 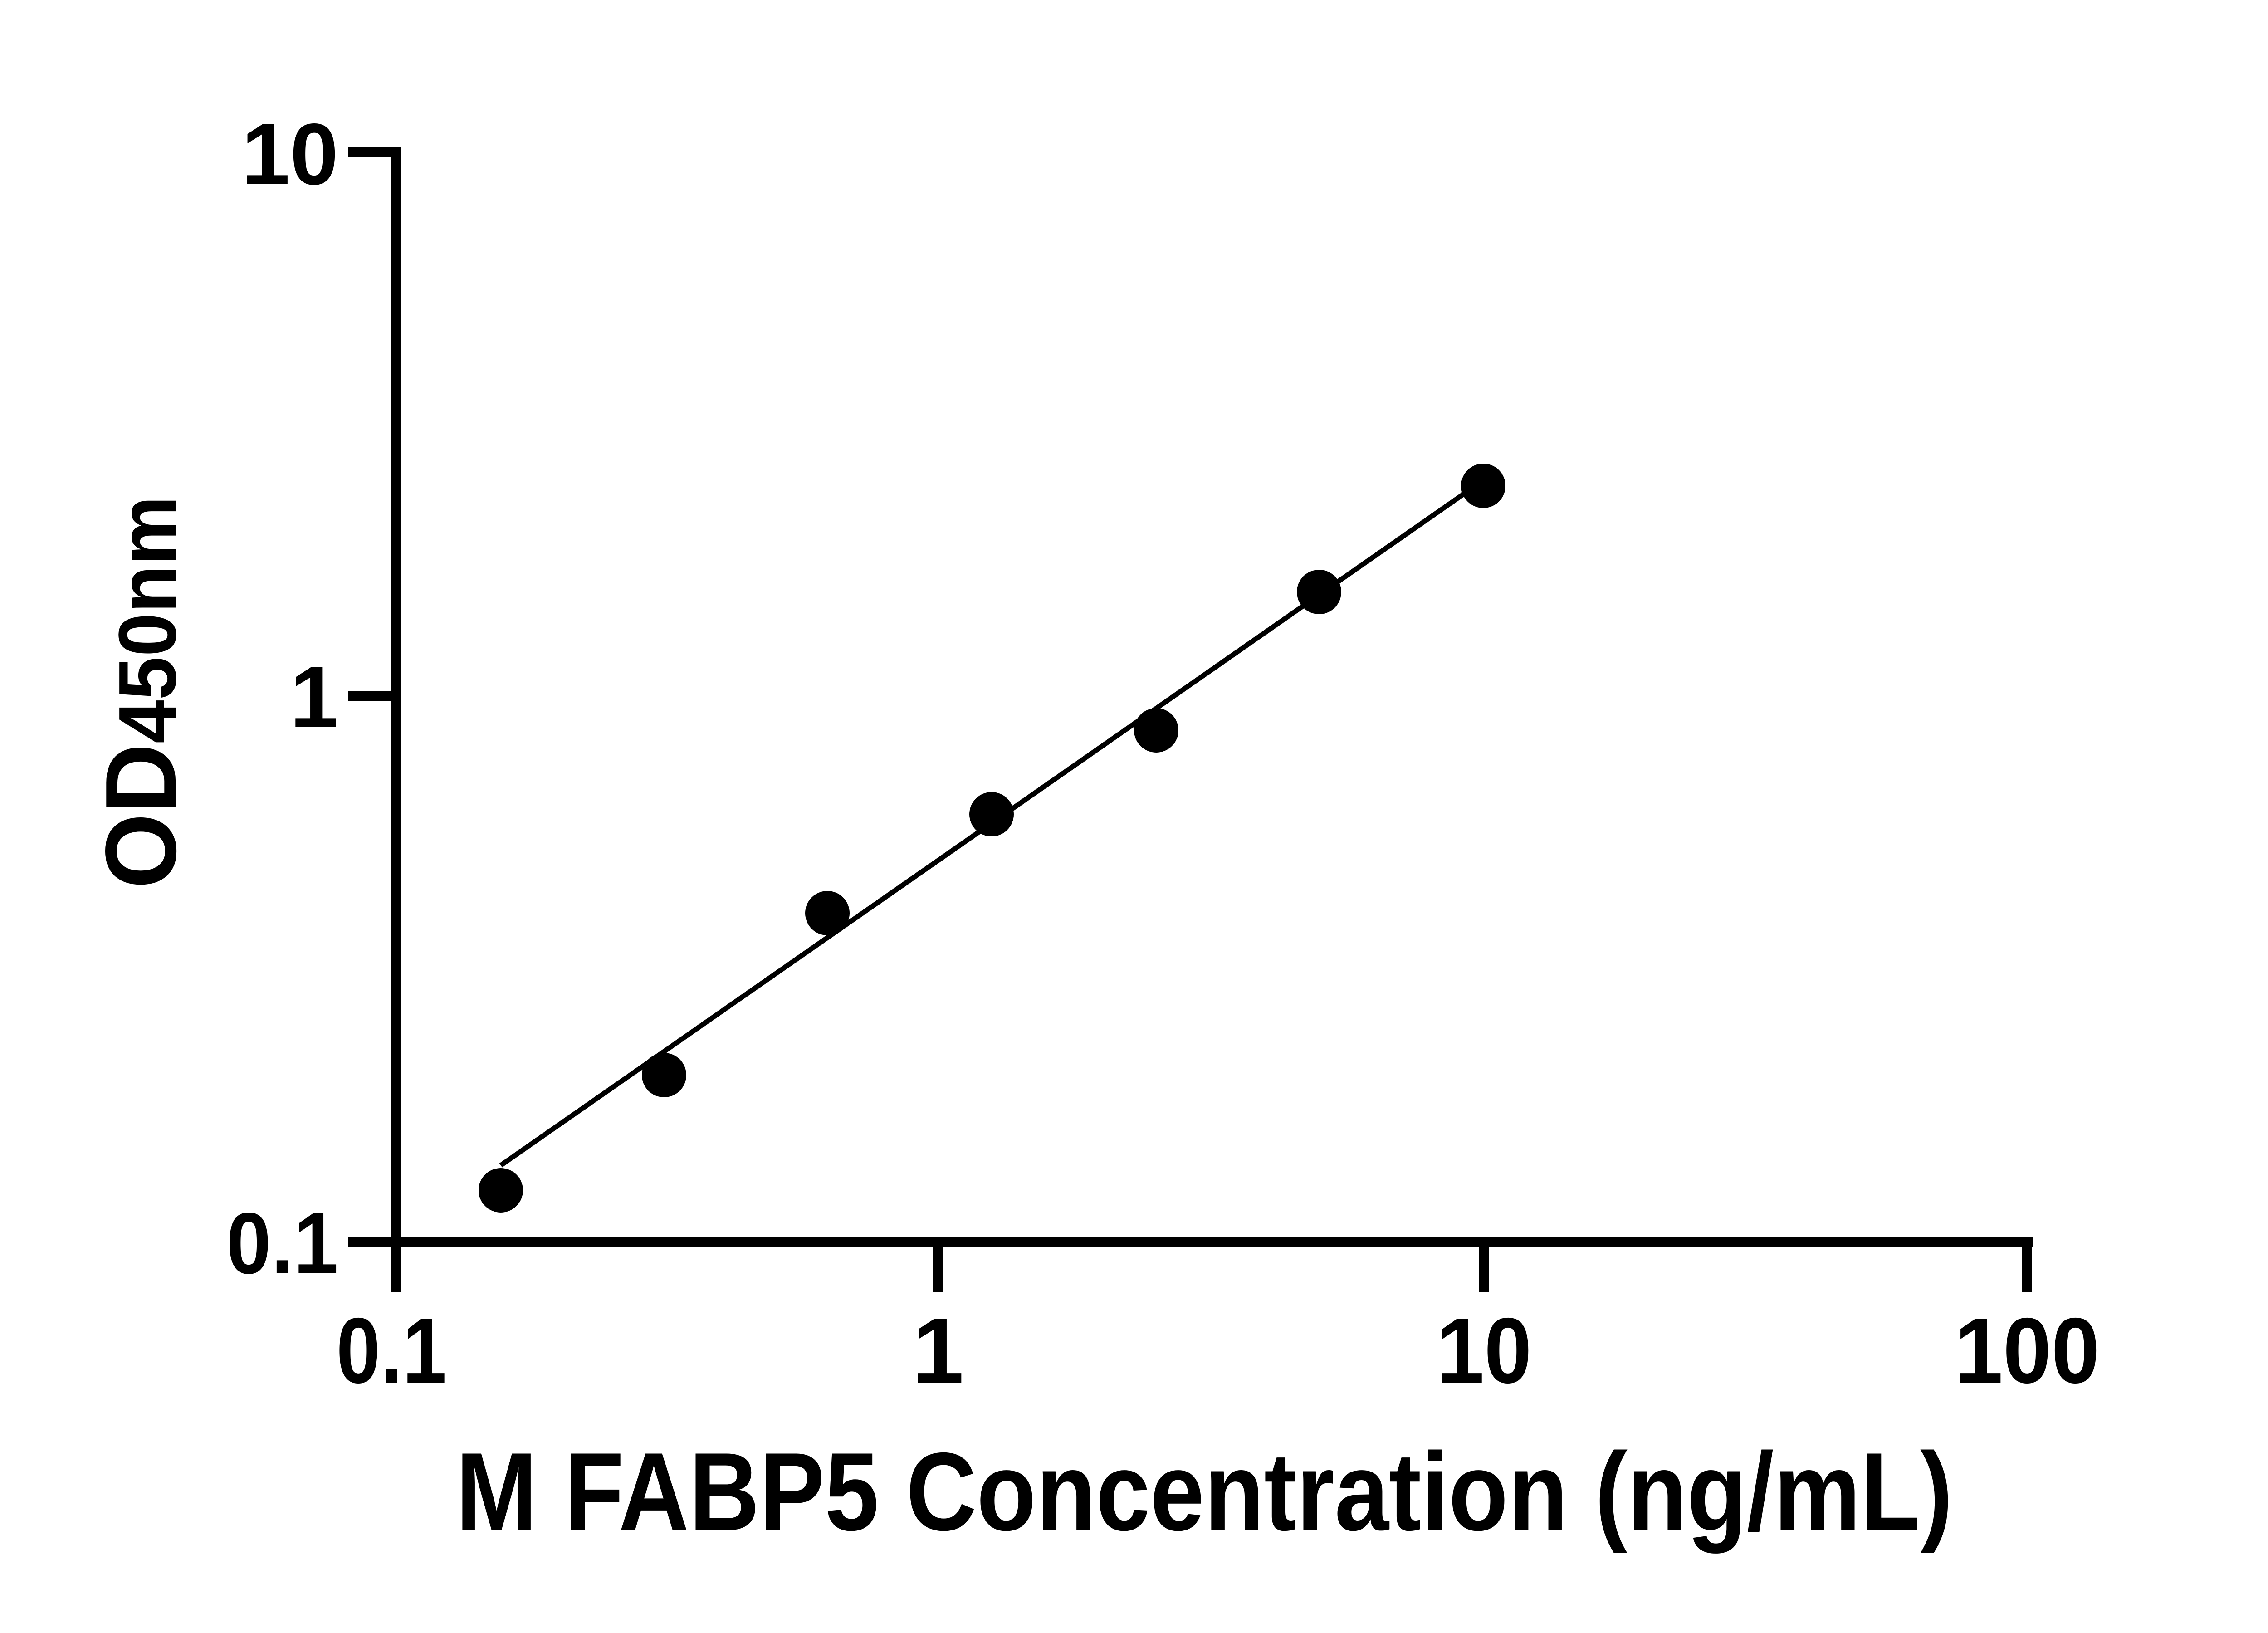 What do you see at coordinates (141, 816) in the screenshot?
I see `svg-text: OD` at bounding box center [141, 816].